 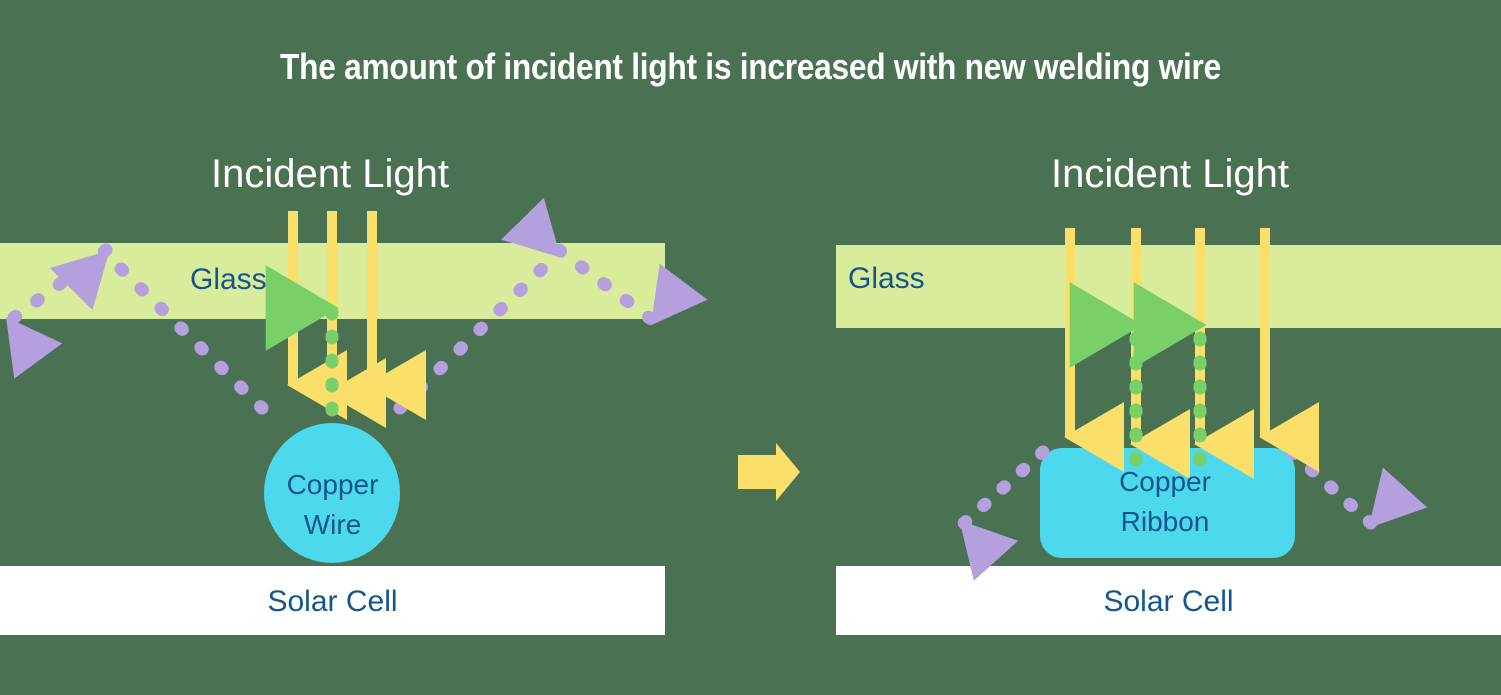 What do you see at coordinates (1165, 481) in the screenshot?
I see `copper-ribbon-label-line1: Copper` at bounding box center [1165, 481].